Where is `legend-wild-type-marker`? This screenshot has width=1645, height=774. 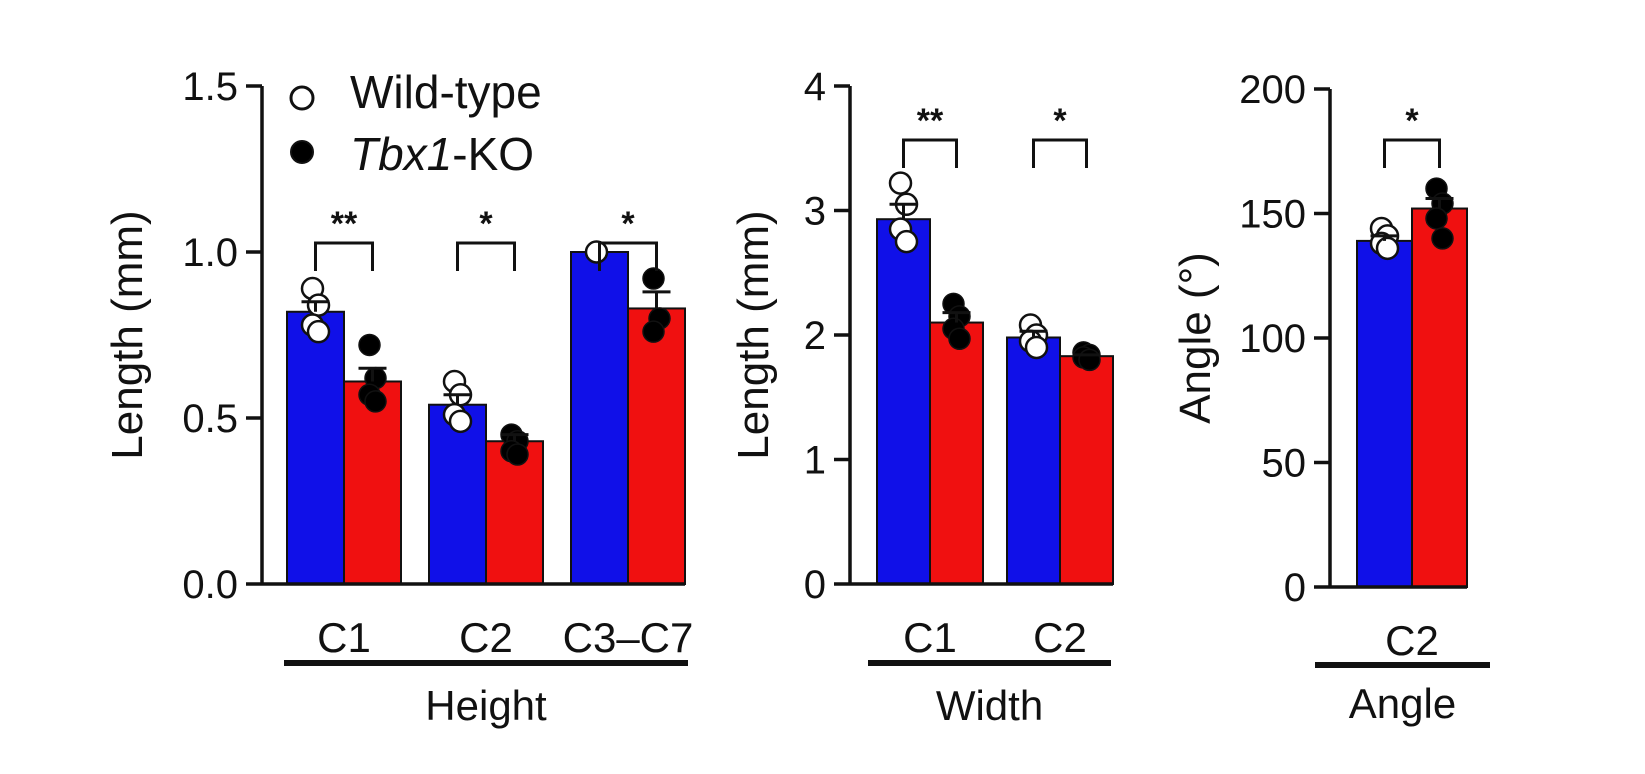 legend-wild-type-marker is located at coordinates (302, 98).